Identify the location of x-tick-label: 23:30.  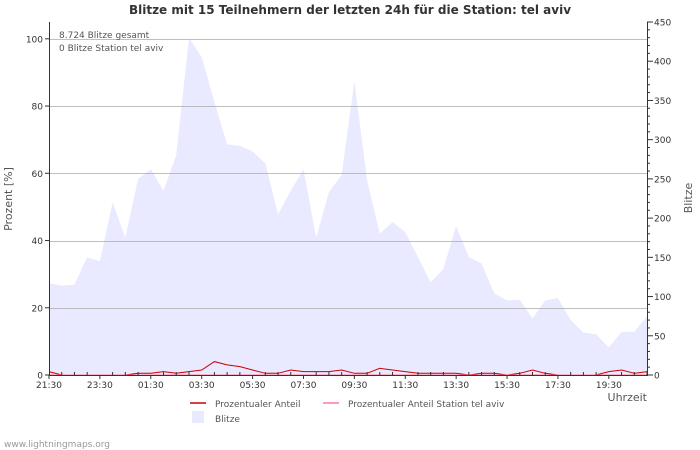
(100, 386).